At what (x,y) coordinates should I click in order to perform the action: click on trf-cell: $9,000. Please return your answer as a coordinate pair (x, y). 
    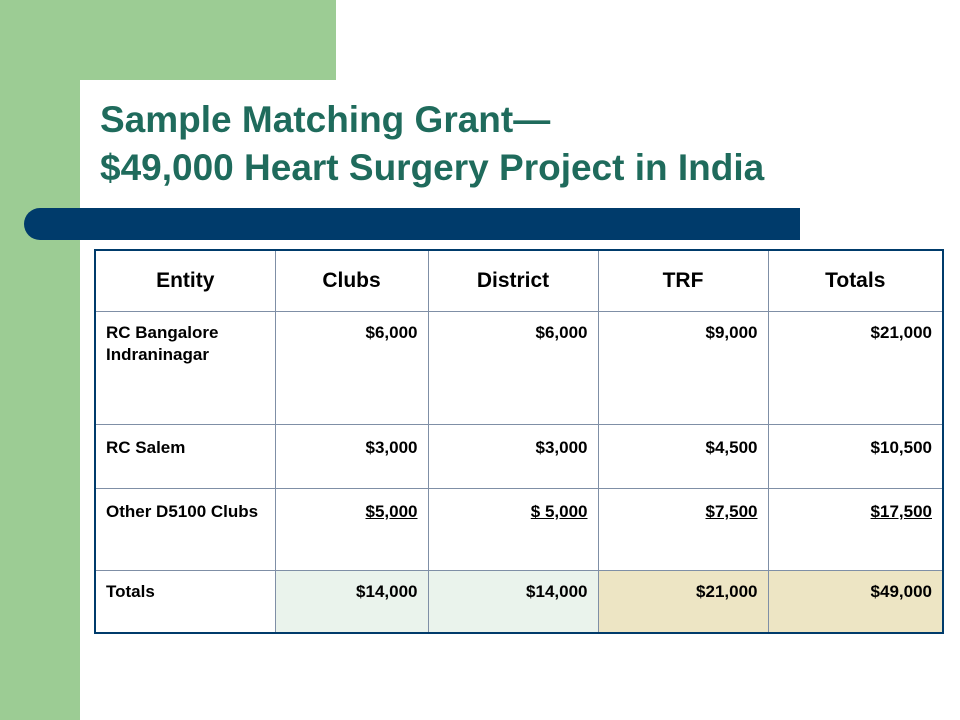
    Looking at the image, I should click on (683, 368).